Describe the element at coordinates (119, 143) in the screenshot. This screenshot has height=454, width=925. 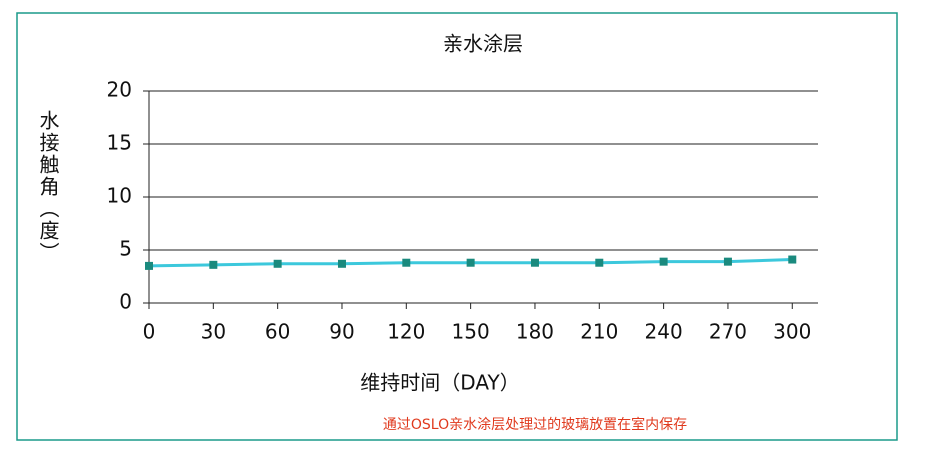
I see `y-tick-label: 15` at that location.